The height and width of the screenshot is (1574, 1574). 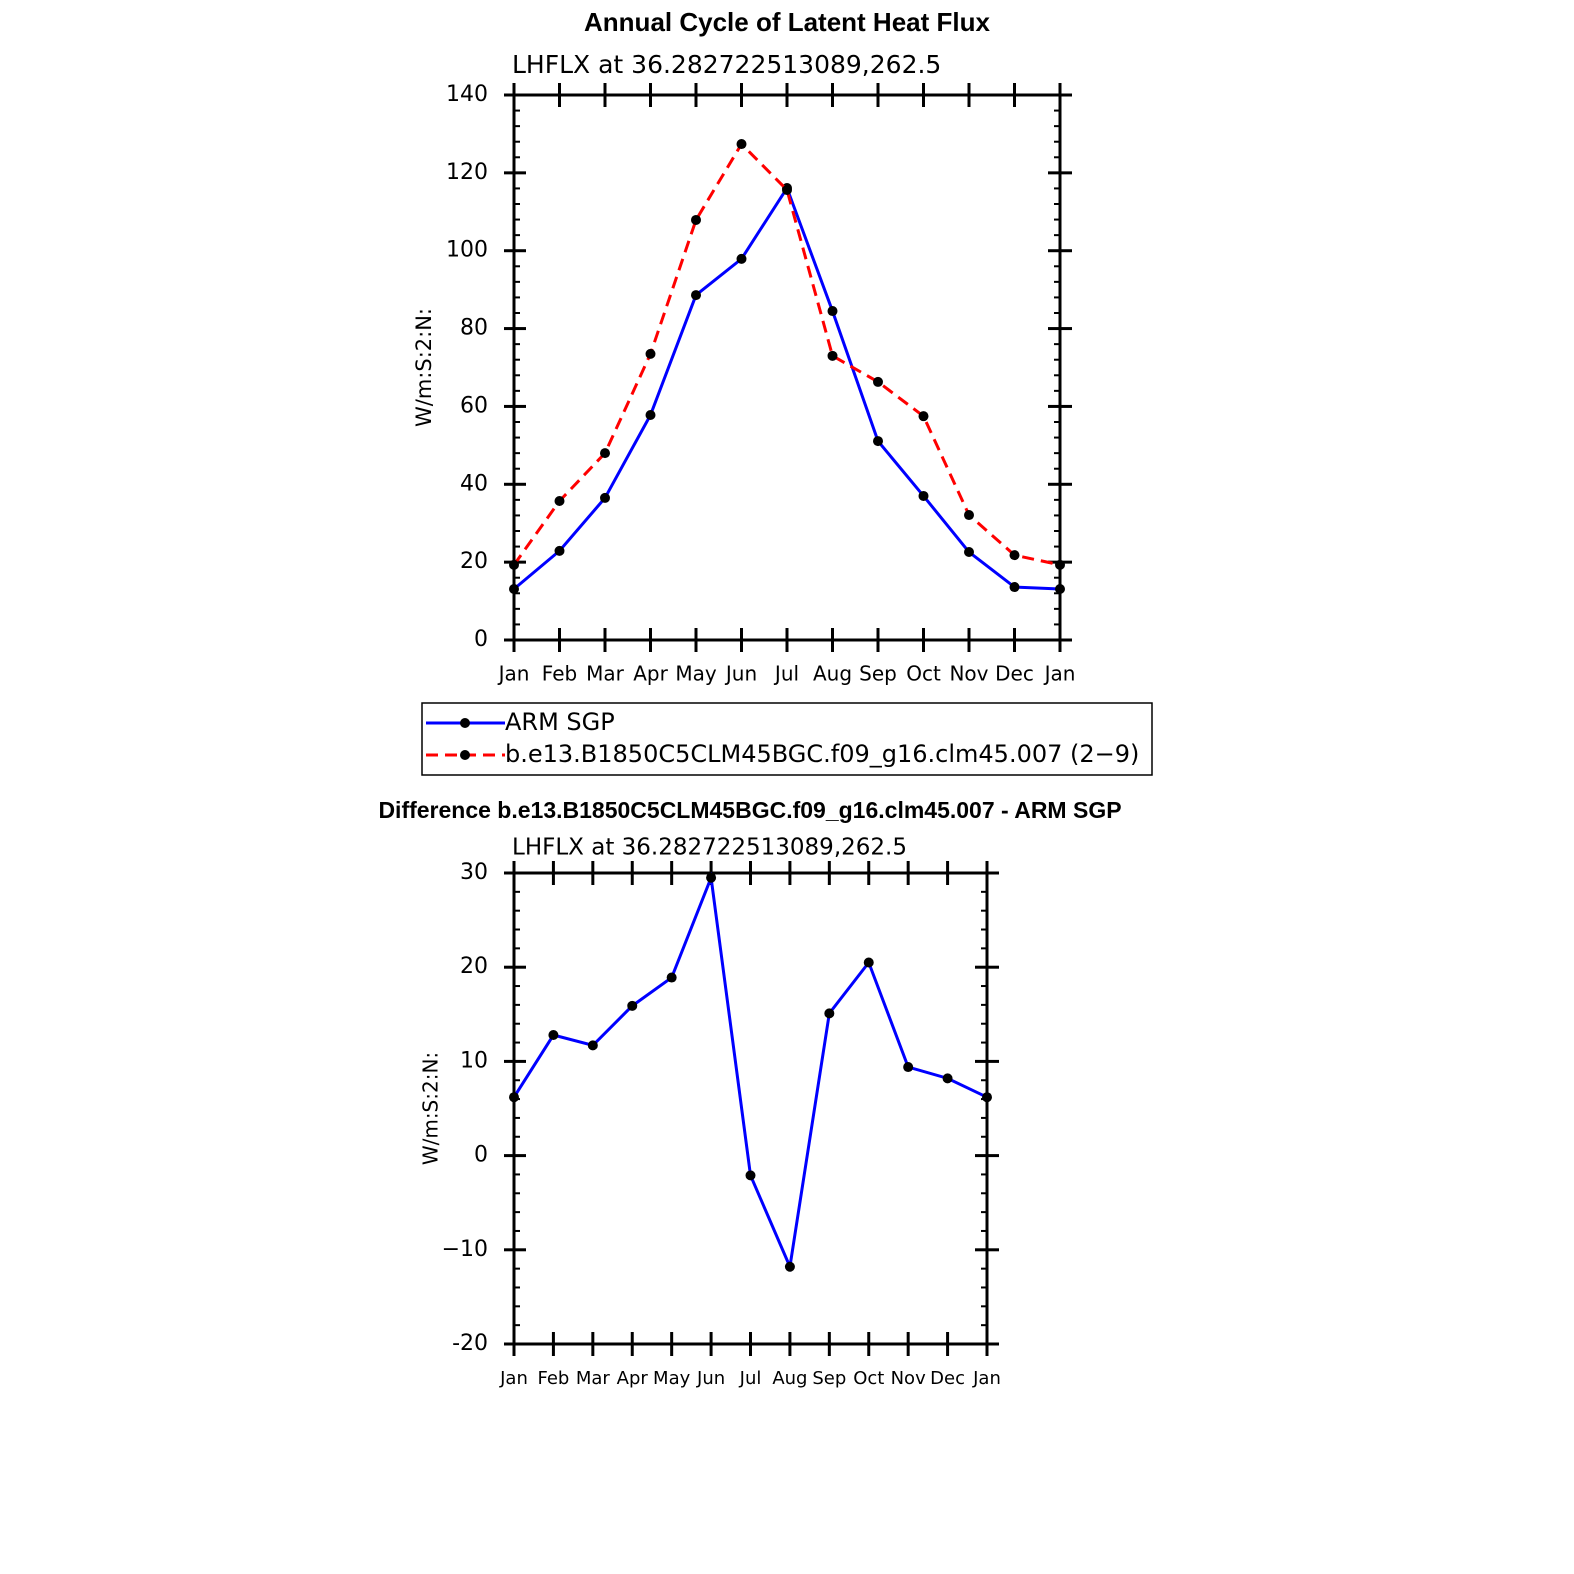 What do you see at coordinates (560, 722) in the screenshot?
I see `legend-label: ARM SGP` at bounding box center [560, 722].